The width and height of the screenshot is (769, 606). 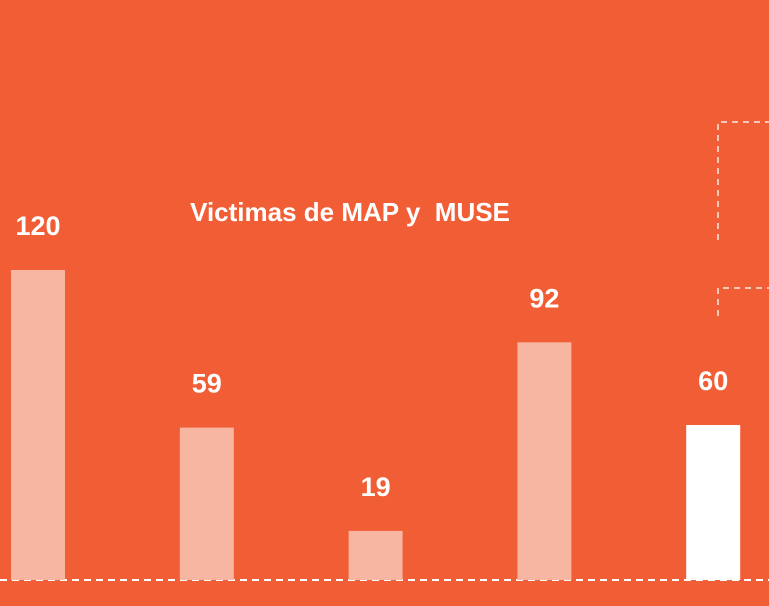 What do you see at coordinates (207, 384) in the screenshot?
I see `value-label: 59` at bounding box center [207, 384].